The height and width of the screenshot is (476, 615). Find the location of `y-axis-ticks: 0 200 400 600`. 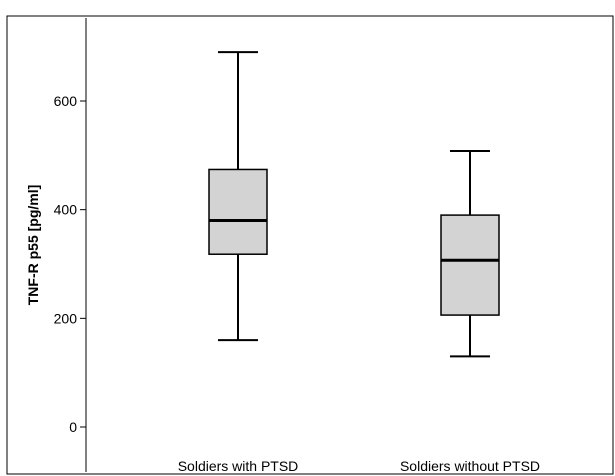

y-axis-ticks: 0 200 400 600 is located at coordinates (70, 264).